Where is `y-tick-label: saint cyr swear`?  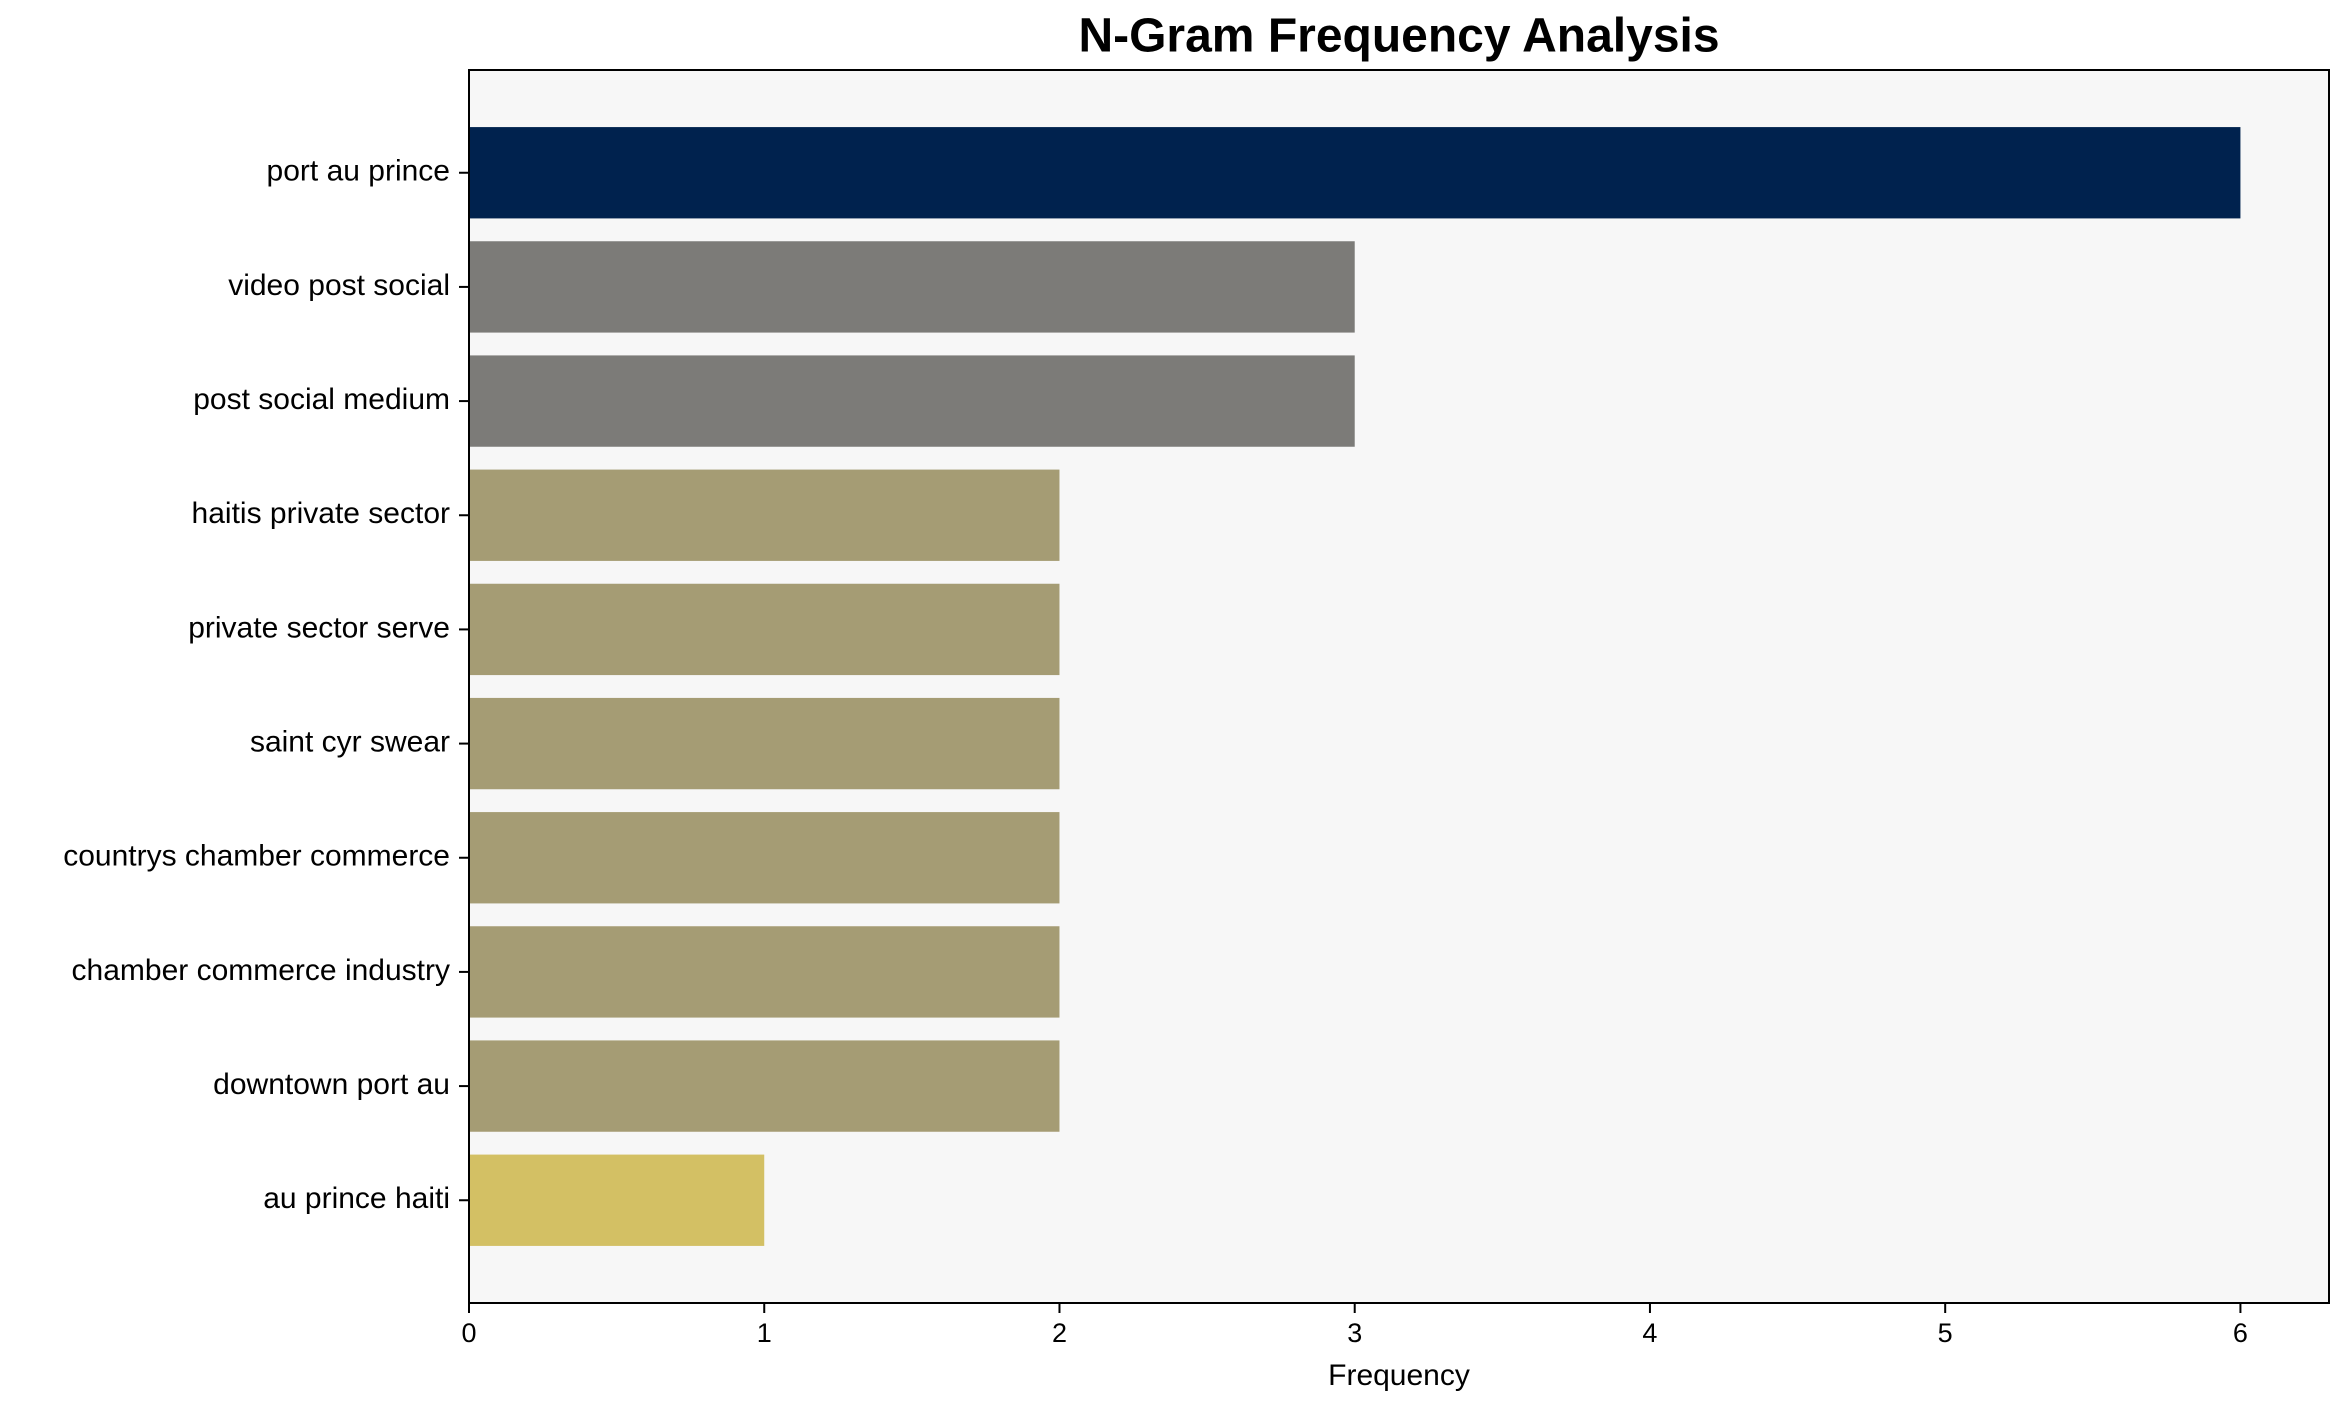
y-tick-label: saint cyr swear is located at coordinates (350, 742).